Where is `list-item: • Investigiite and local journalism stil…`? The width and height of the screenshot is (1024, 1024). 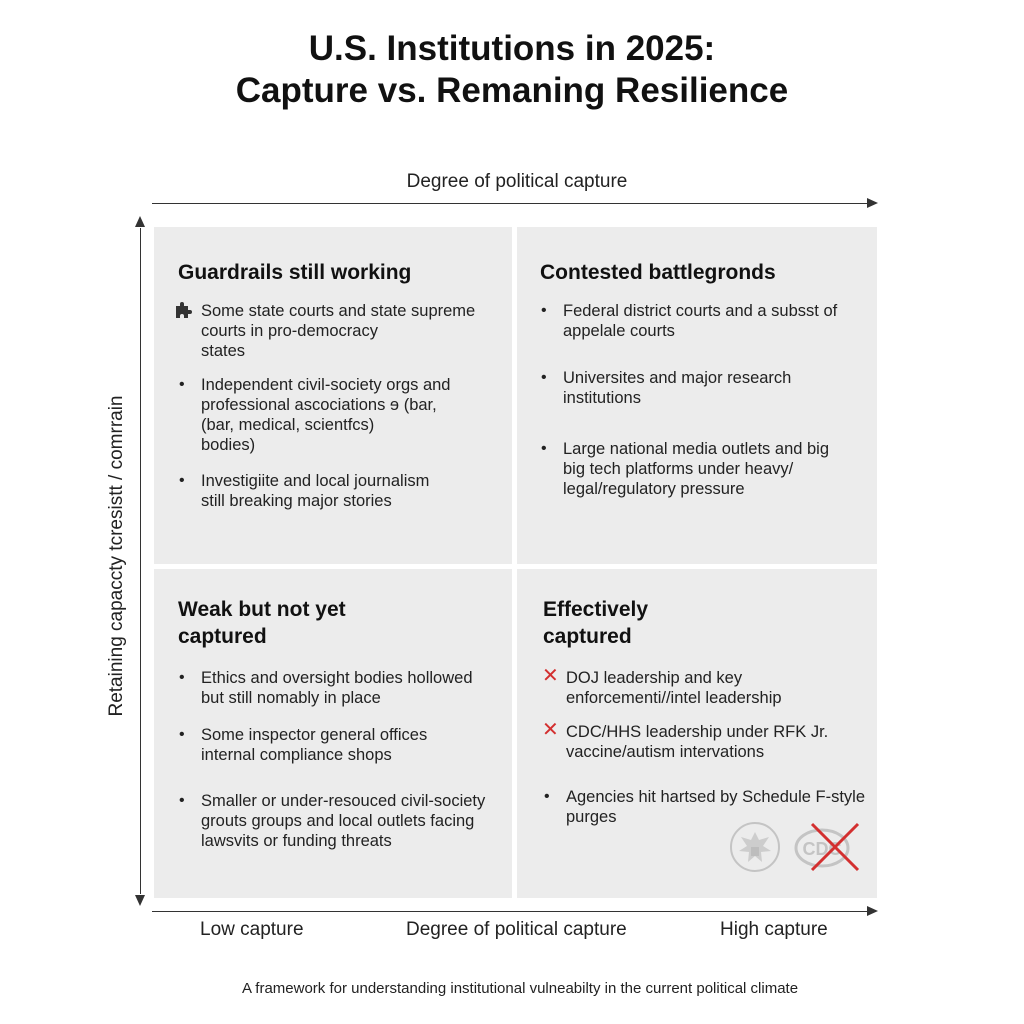
list-item: • Investigiite and local journalism stil… is located at coordinates (304, 491).